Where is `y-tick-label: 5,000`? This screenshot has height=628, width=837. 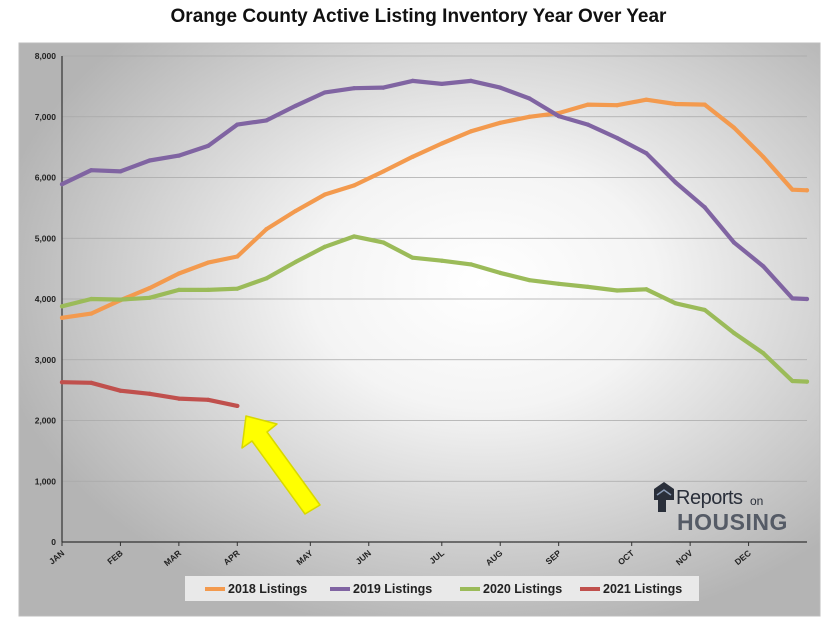 y-tick-label: 5,000 is located at coordinates (46, 238).